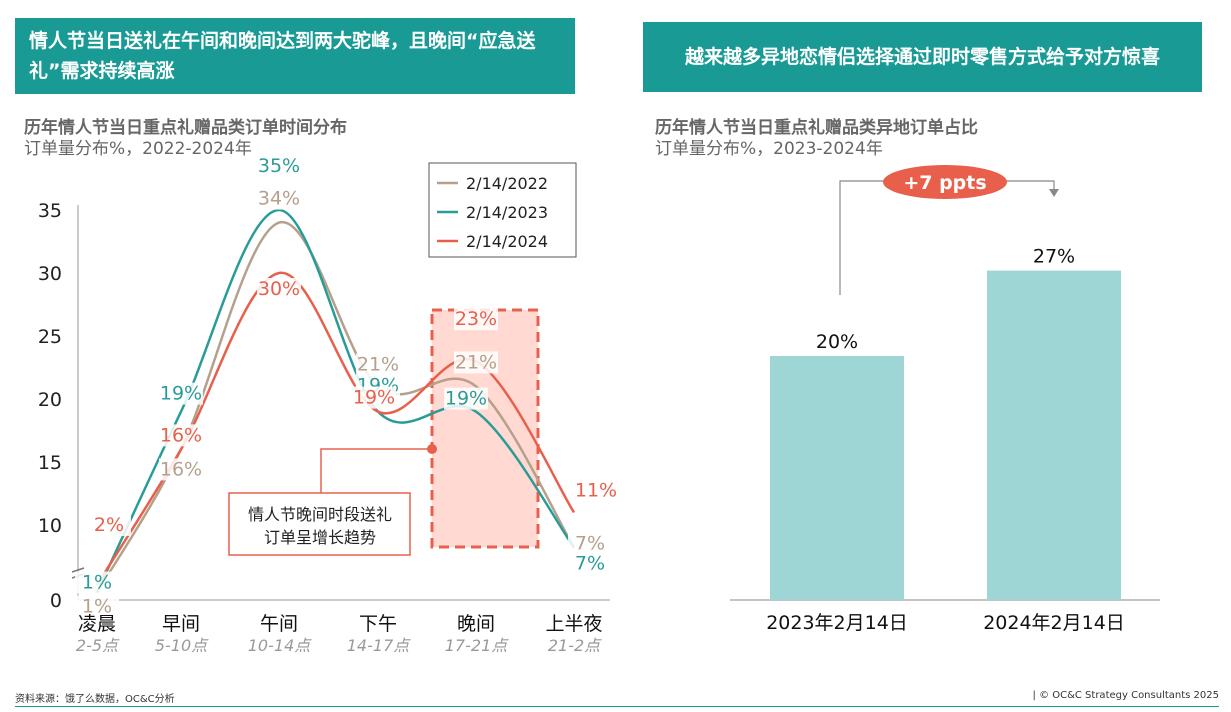 This screenshot has height=712, width=1231. I want to click on y-tick-label: 20, so click(50, 400).